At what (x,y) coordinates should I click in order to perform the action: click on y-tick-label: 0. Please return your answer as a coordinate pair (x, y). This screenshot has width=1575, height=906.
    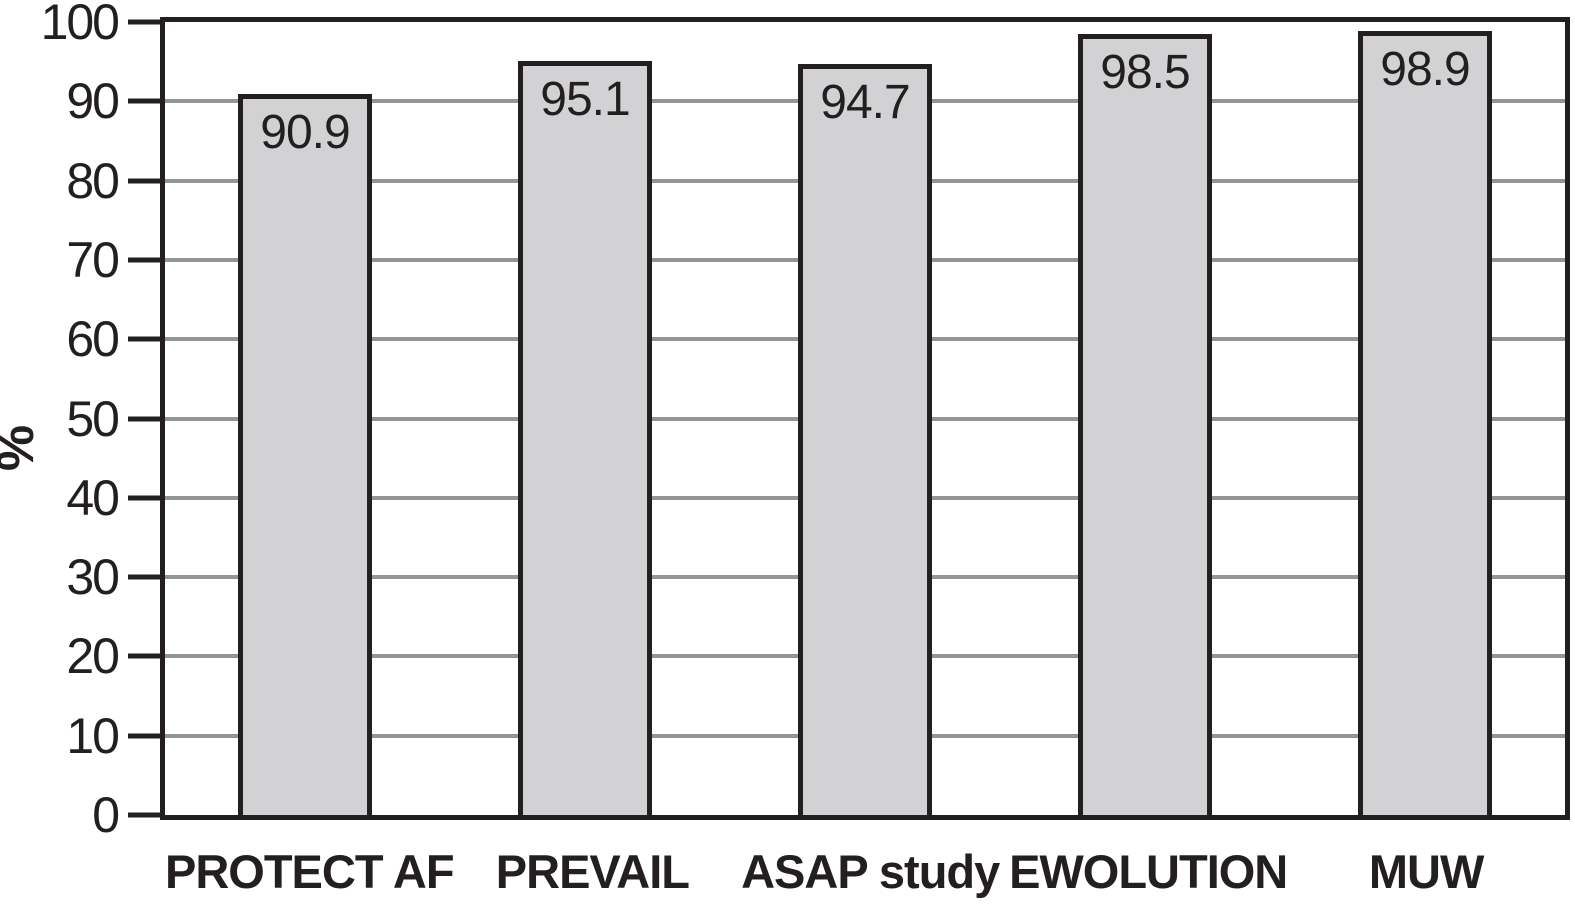
    Looking at the image, I should click on (106, 815).